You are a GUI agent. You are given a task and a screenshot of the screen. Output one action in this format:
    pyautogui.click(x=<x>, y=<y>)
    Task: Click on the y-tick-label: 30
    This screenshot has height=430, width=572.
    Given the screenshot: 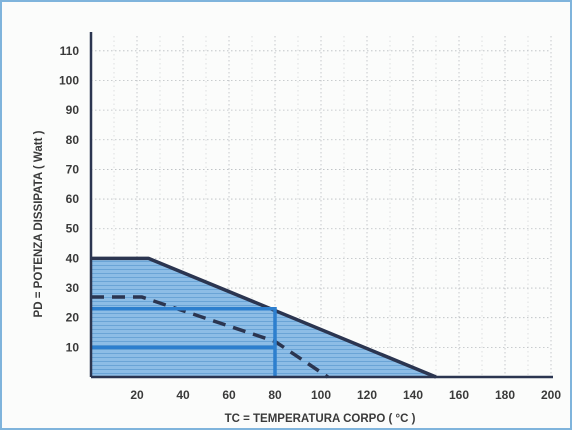 What is the action you would take?
    pyautogui.click(x=73, y=288)
    